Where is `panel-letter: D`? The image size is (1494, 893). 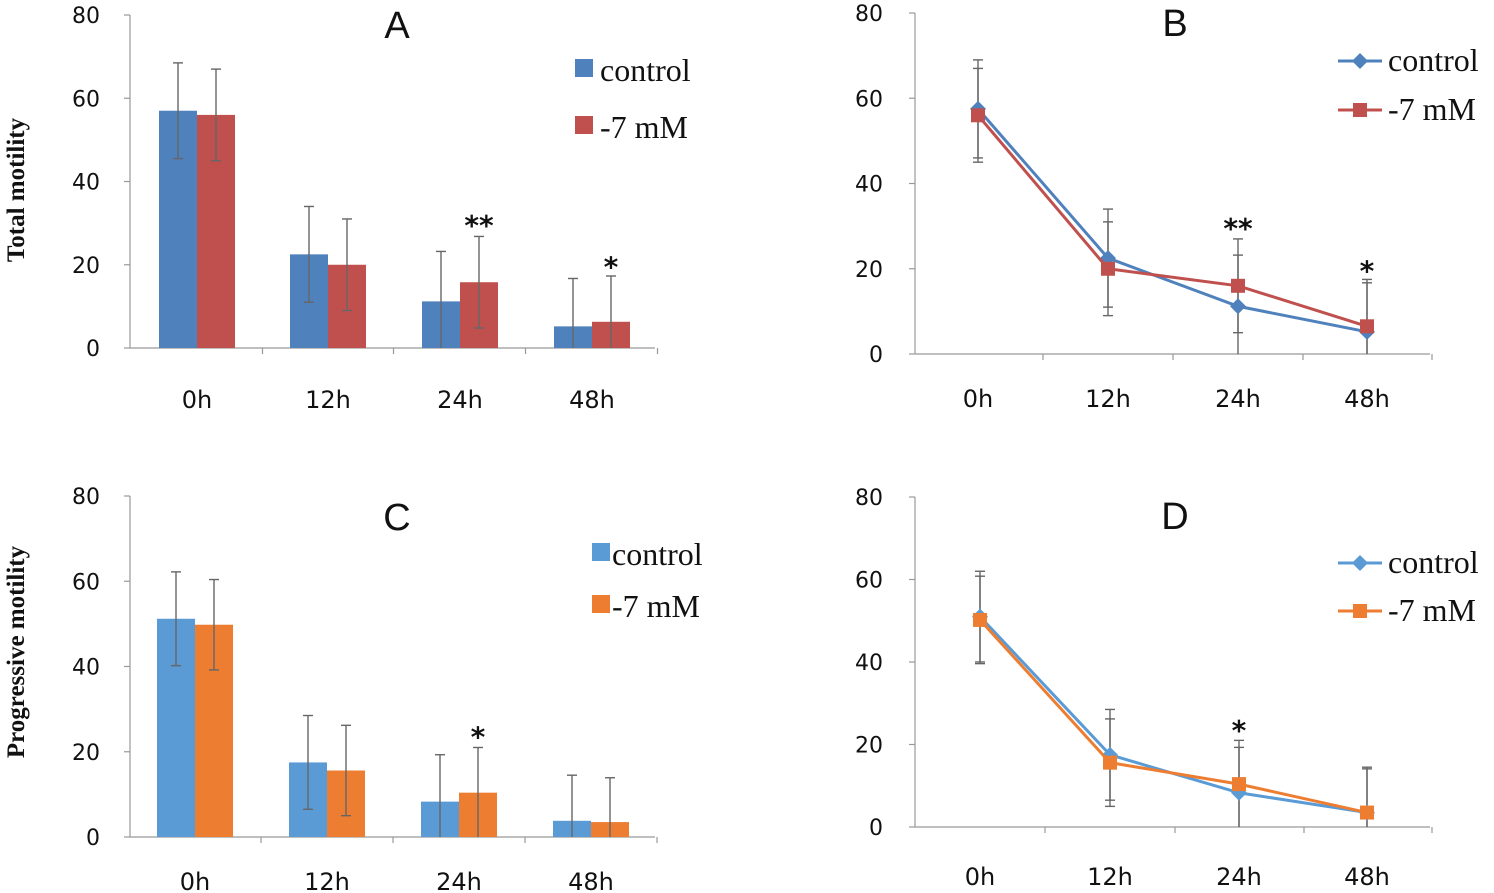 panel-letter: D is located at coordinates (1174, 517).